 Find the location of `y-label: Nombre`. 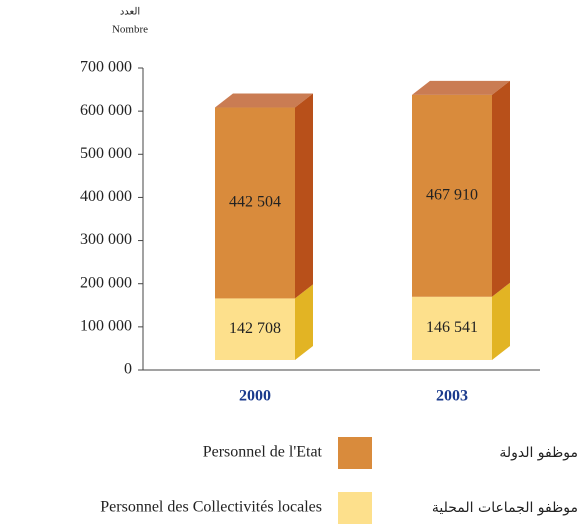

y-label: Nombre is located at coordinates (130, 30).